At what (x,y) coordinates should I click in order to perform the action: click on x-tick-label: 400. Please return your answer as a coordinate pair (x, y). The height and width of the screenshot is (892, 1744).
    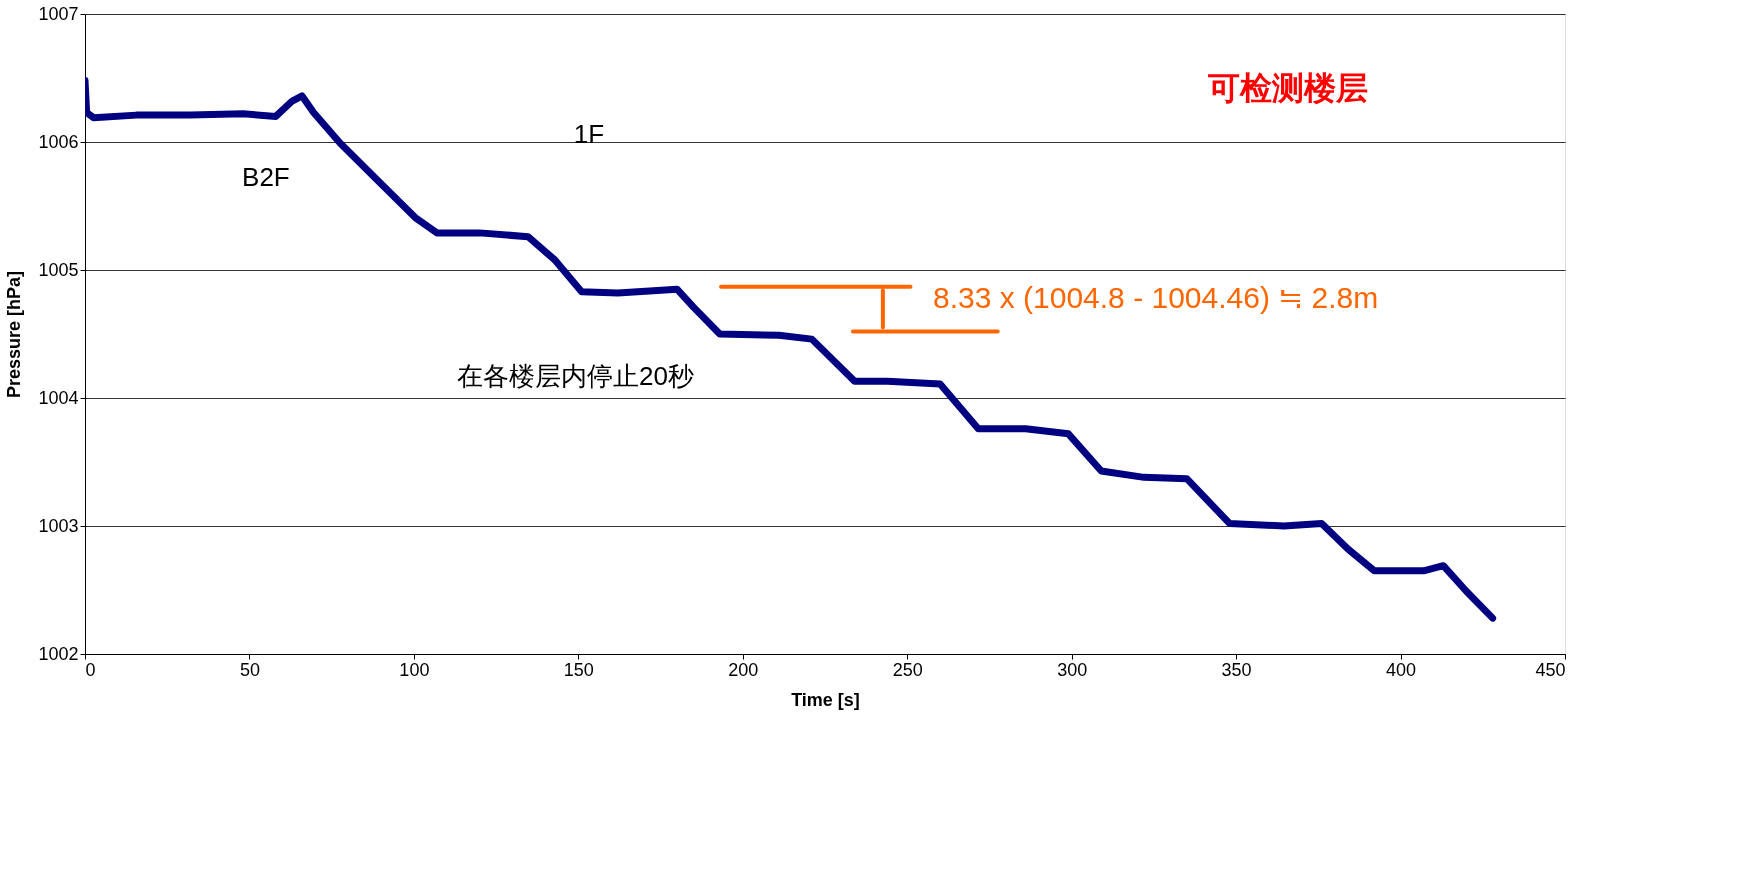
    Looking at the image, I should click on (1401, 669).